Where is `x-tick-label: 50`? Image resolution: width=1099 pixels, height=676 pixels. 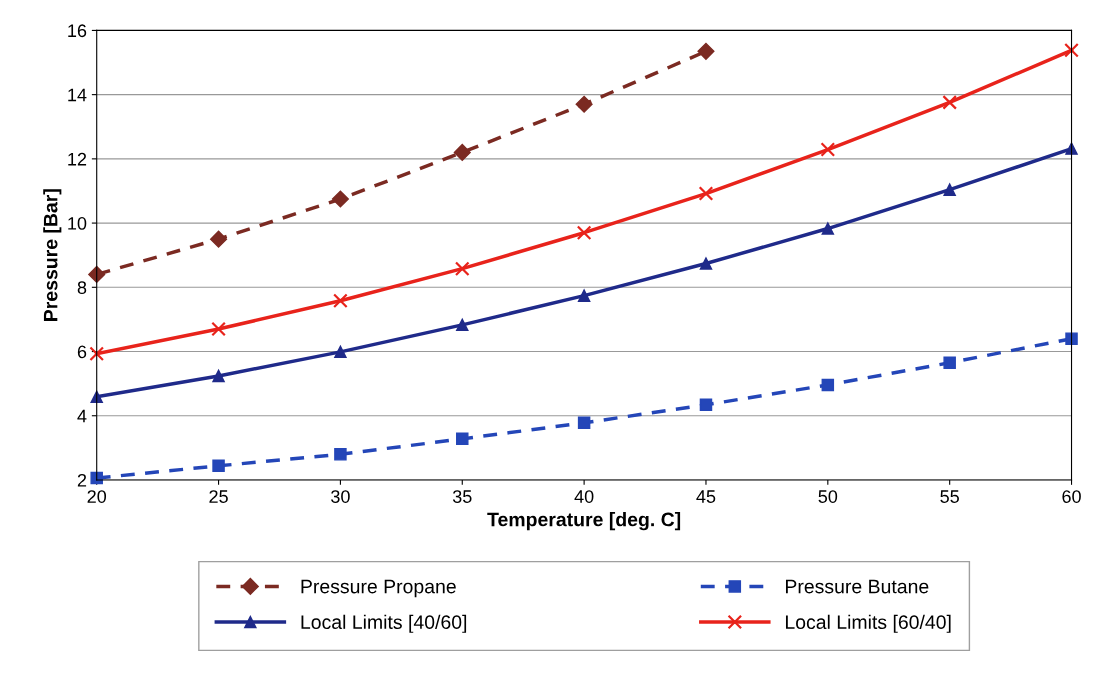
x-tick-label: 50 is located at coordinates (828, 496).